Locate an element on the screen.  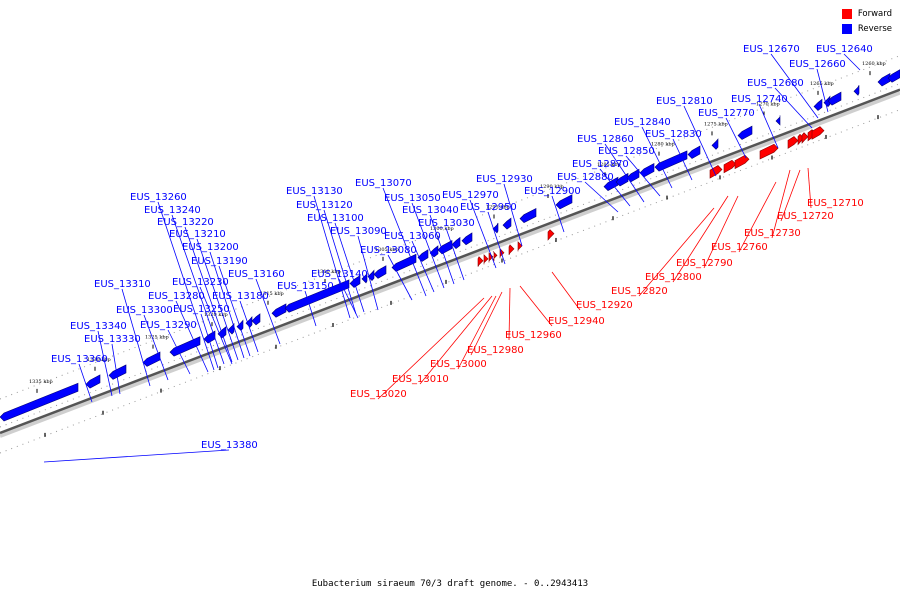
gene-label: EUS_13190 is located at coordinates (219, 261).